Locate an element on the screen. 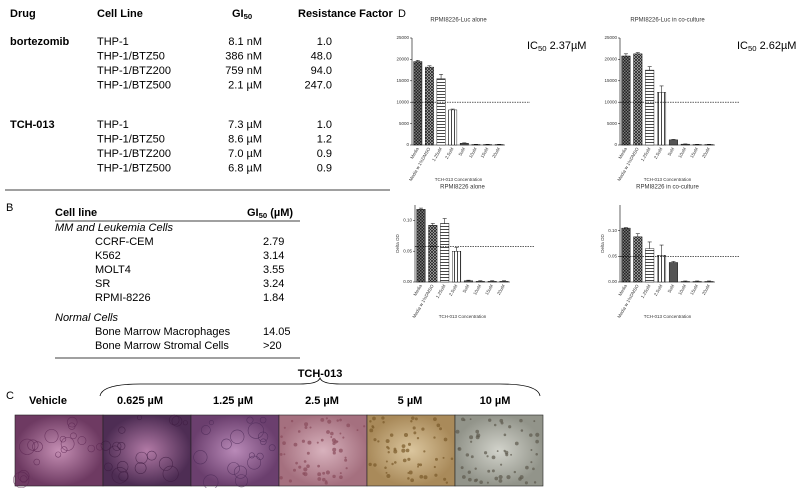 Image resolution: width=800 pixels, height=488 pixels. x-tick-label: 15uM is located at coordinates (694, 289).